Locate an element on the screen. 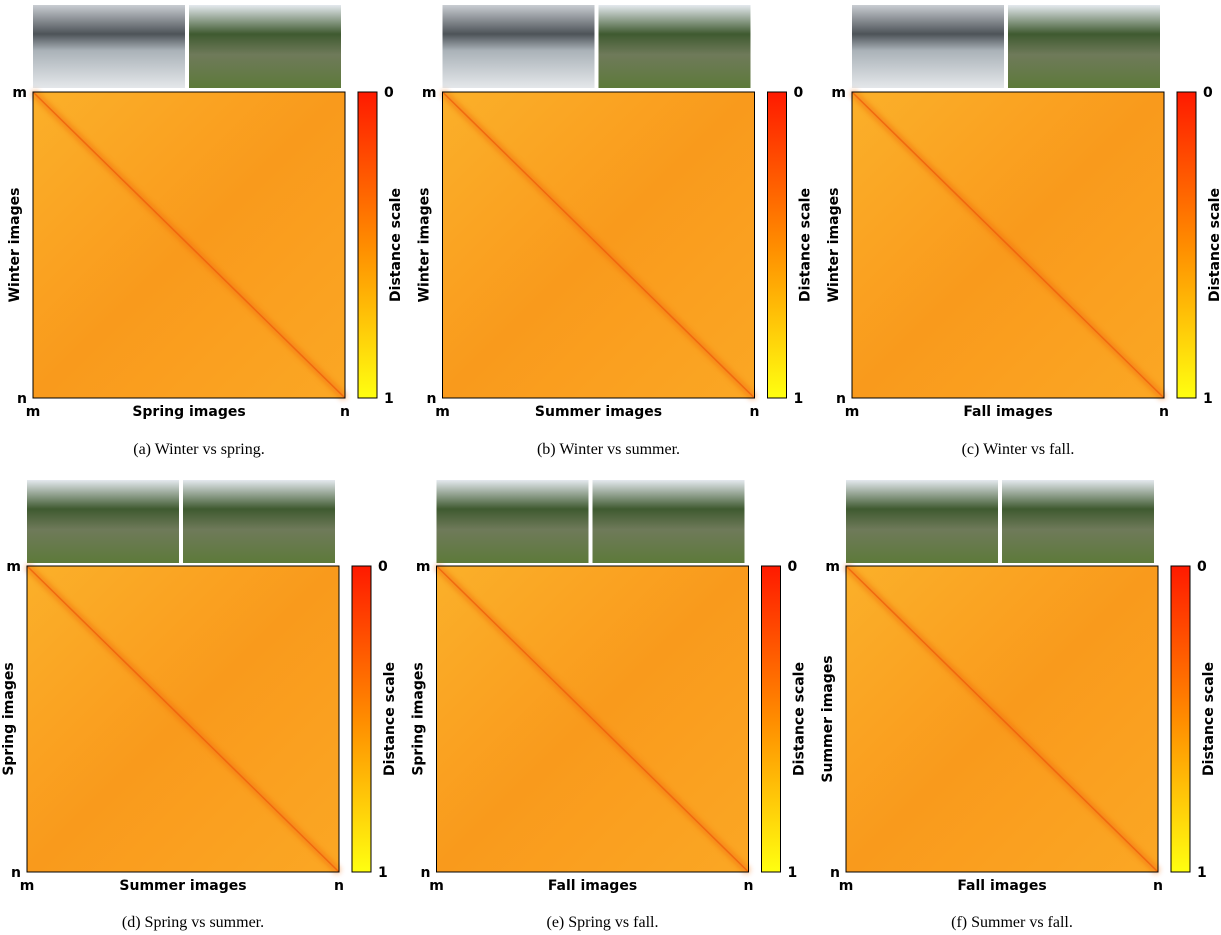 The width and height of the screenshot is (1221, 935). caption: (a) Winter vs spring. is located at coordinates (198, 449).